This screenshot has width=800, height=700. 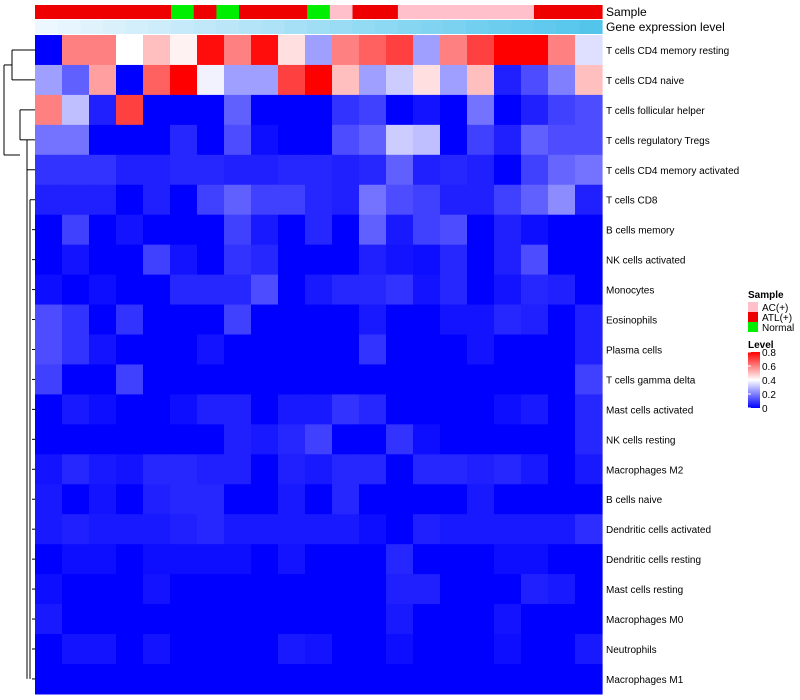 What do you see at coordinates (672, 171) in the screenshot?
I see `row-label: T cells CD4 memory activated` at bounding box center [672, 171].